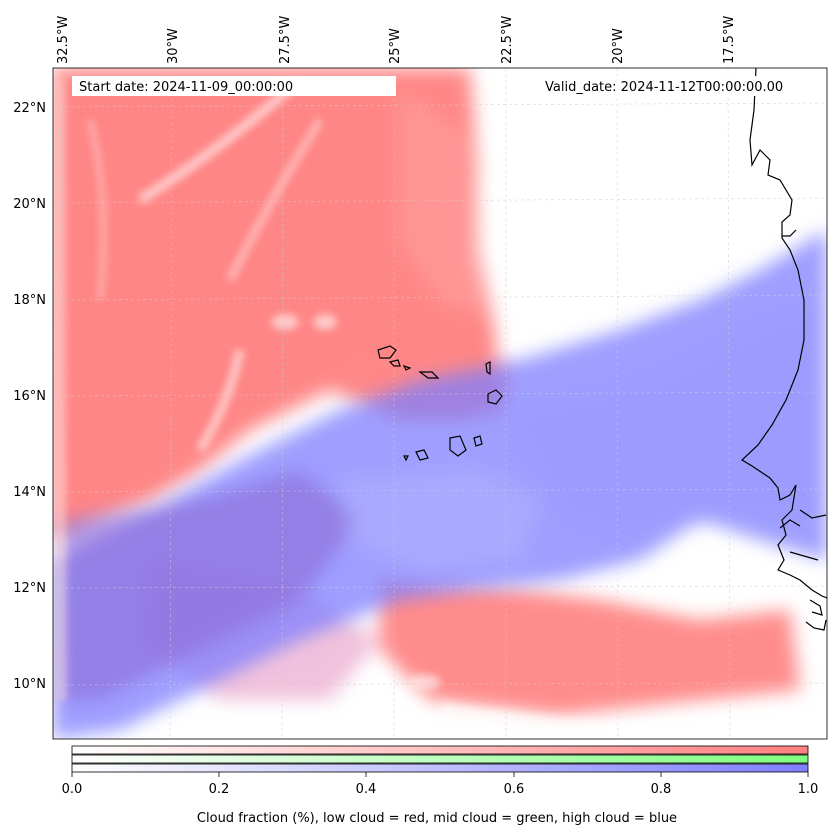 The width and height of the screenshot is (837, 836). What do you see at coordinates (219, 789) in the screenshot?
I see `colorbar-tick-label: 0.2` at bounding box center [219, 789].